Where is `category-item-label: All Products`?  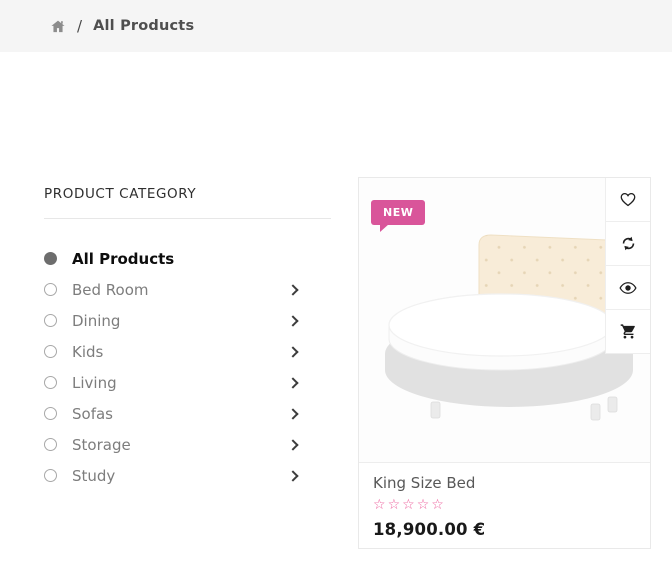
category-item-label: All Products is located at coordinates (123, 258).